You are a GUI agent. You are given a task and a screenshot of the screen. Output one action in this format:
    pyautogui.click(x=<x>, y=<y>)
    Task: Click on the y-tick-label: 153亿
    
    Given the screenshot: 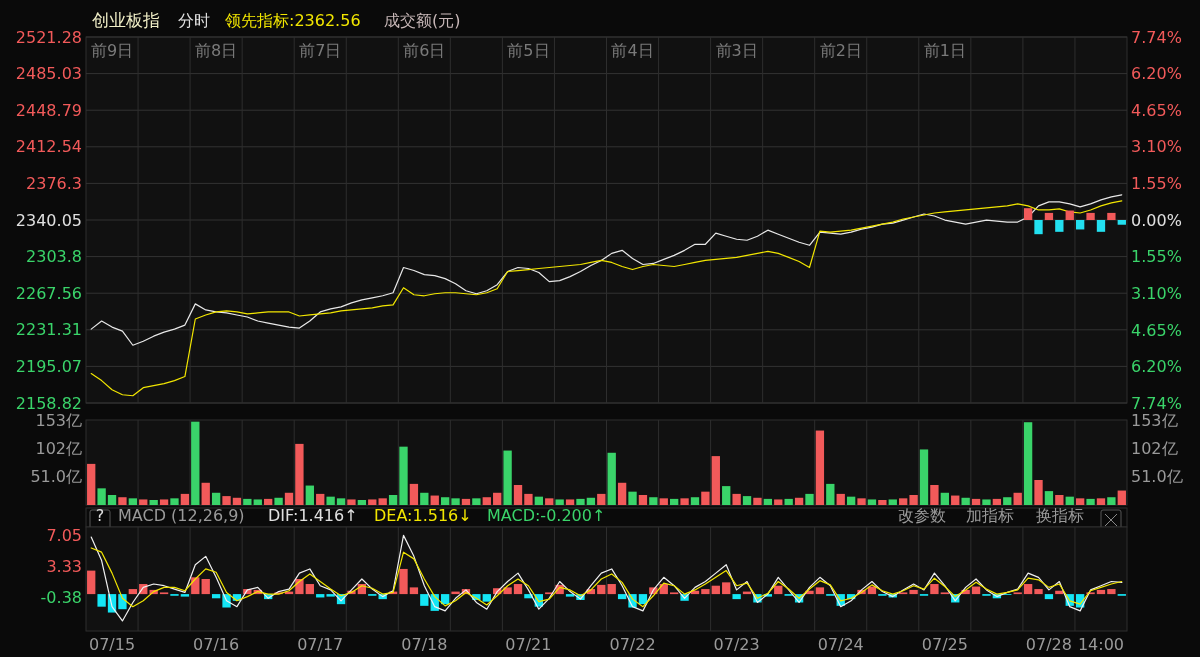 What is the action you would take?
    pyautogui.click(x=58, y=420)
    